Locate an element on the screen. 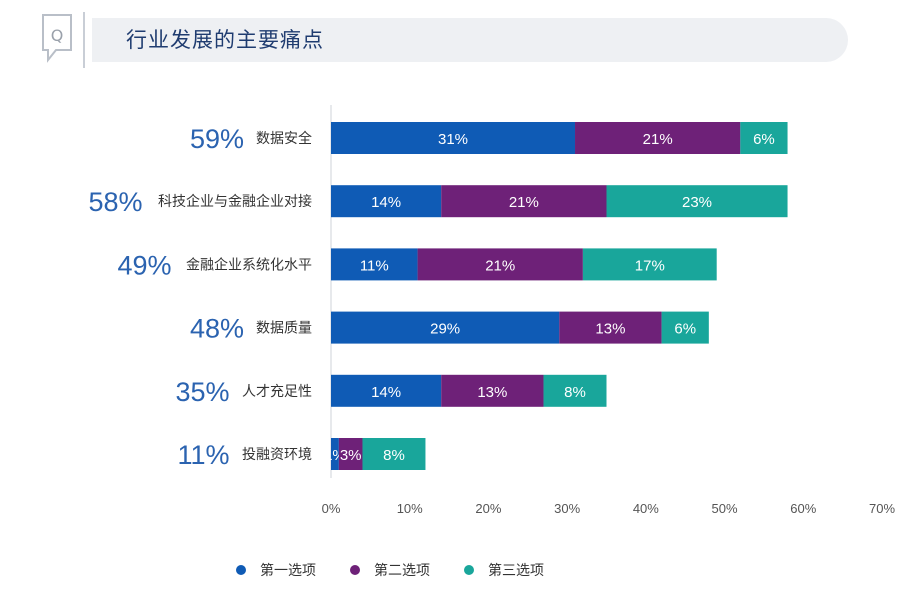 This screenshot has height=597, width=909. legend-item-series-1: 第一选项 is located at coordinates (276, 570).